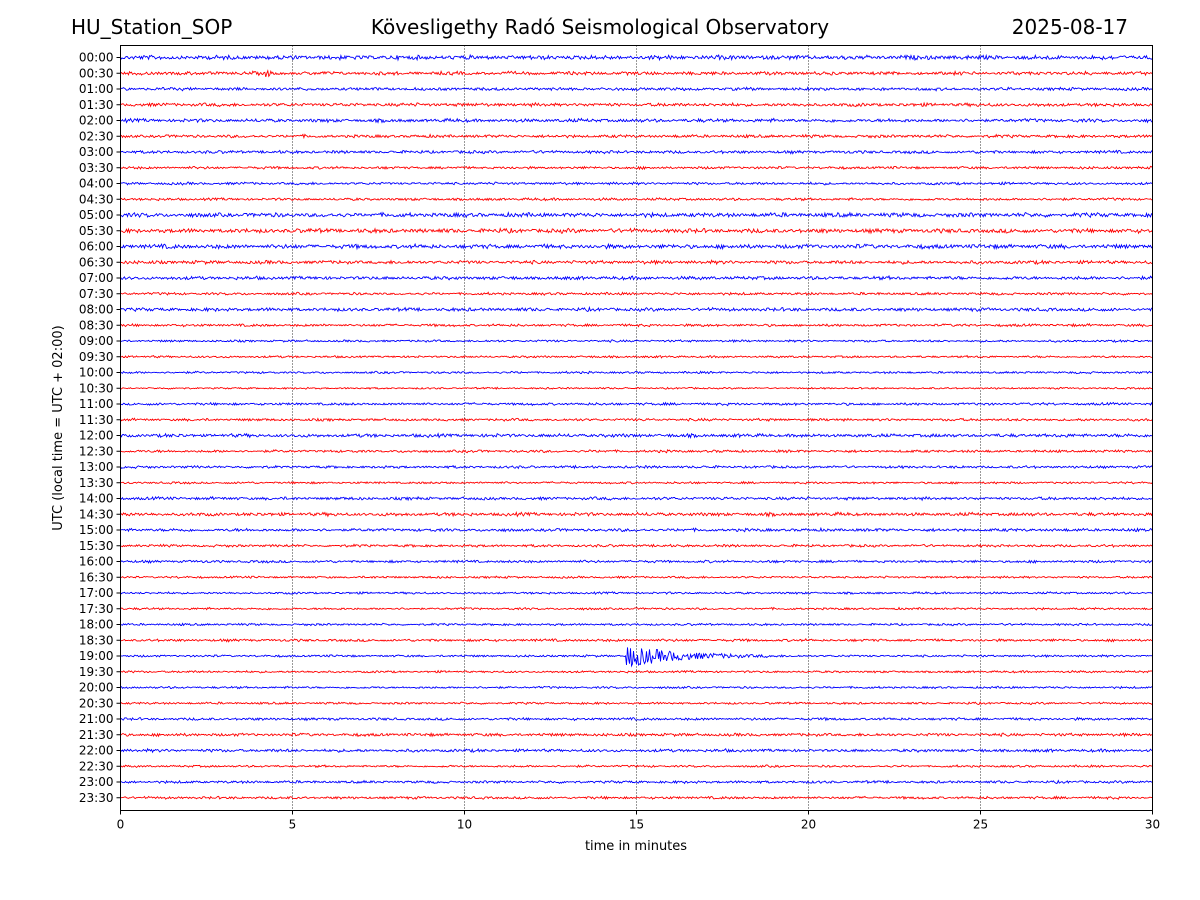  I want to click on y-tick-label: 21:30, so click(96, 735).